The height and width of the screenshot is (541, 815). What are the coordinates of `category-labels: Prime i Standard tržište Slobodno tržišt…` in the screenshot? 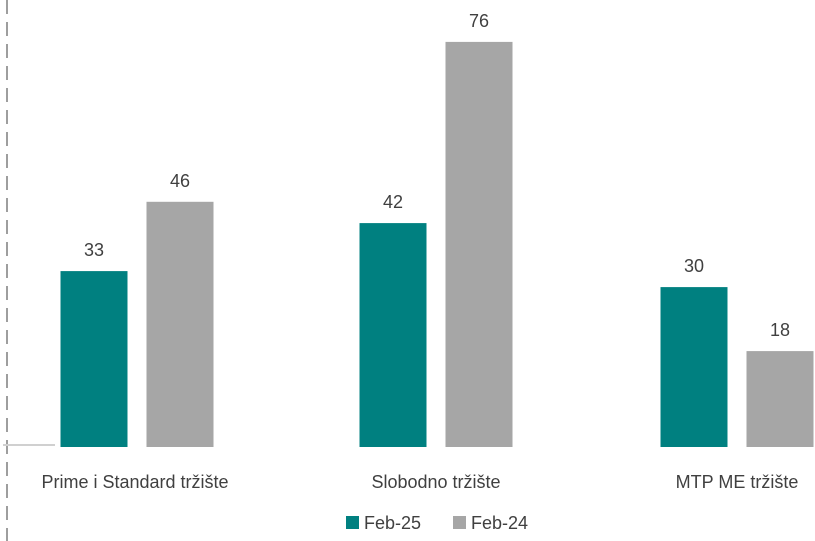 It's located at (419, 482).